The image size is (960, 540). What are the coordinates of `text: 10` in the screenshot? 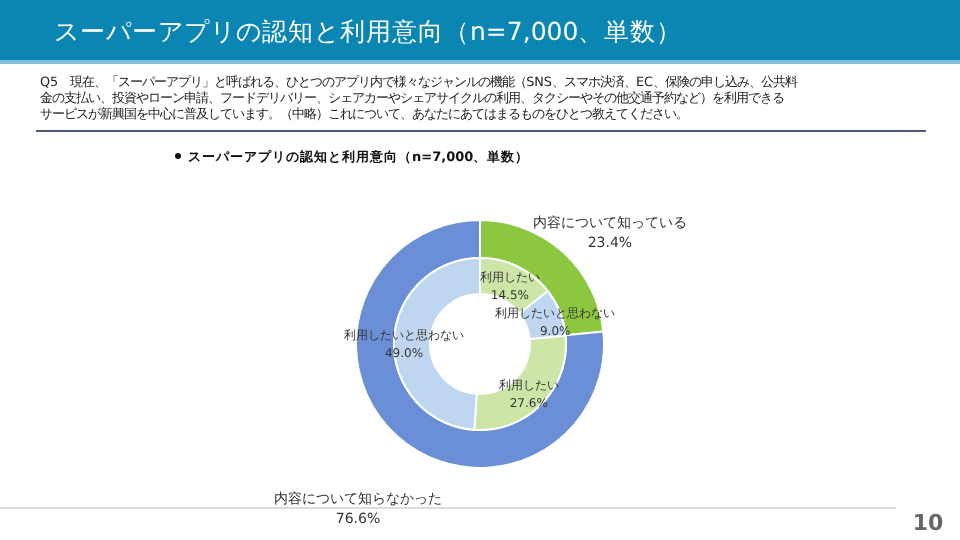 It's located at (928, 523).